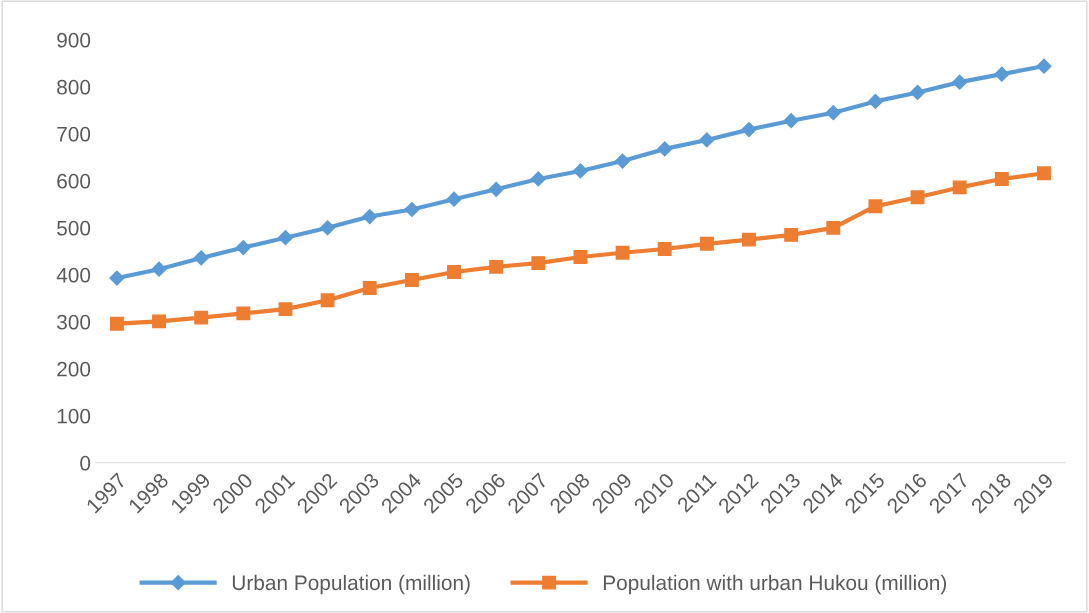 The image size is (1089, 613). I want to click on y-tick-label: 600, so click(74, 181).